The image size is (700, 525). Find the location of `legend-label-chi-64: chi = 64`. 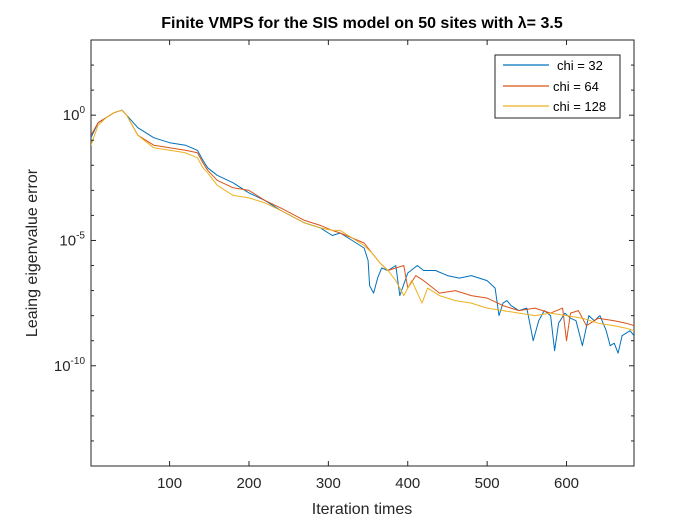

legend-label-chi-64: chi = 64 is located at coordinates (576, 86).